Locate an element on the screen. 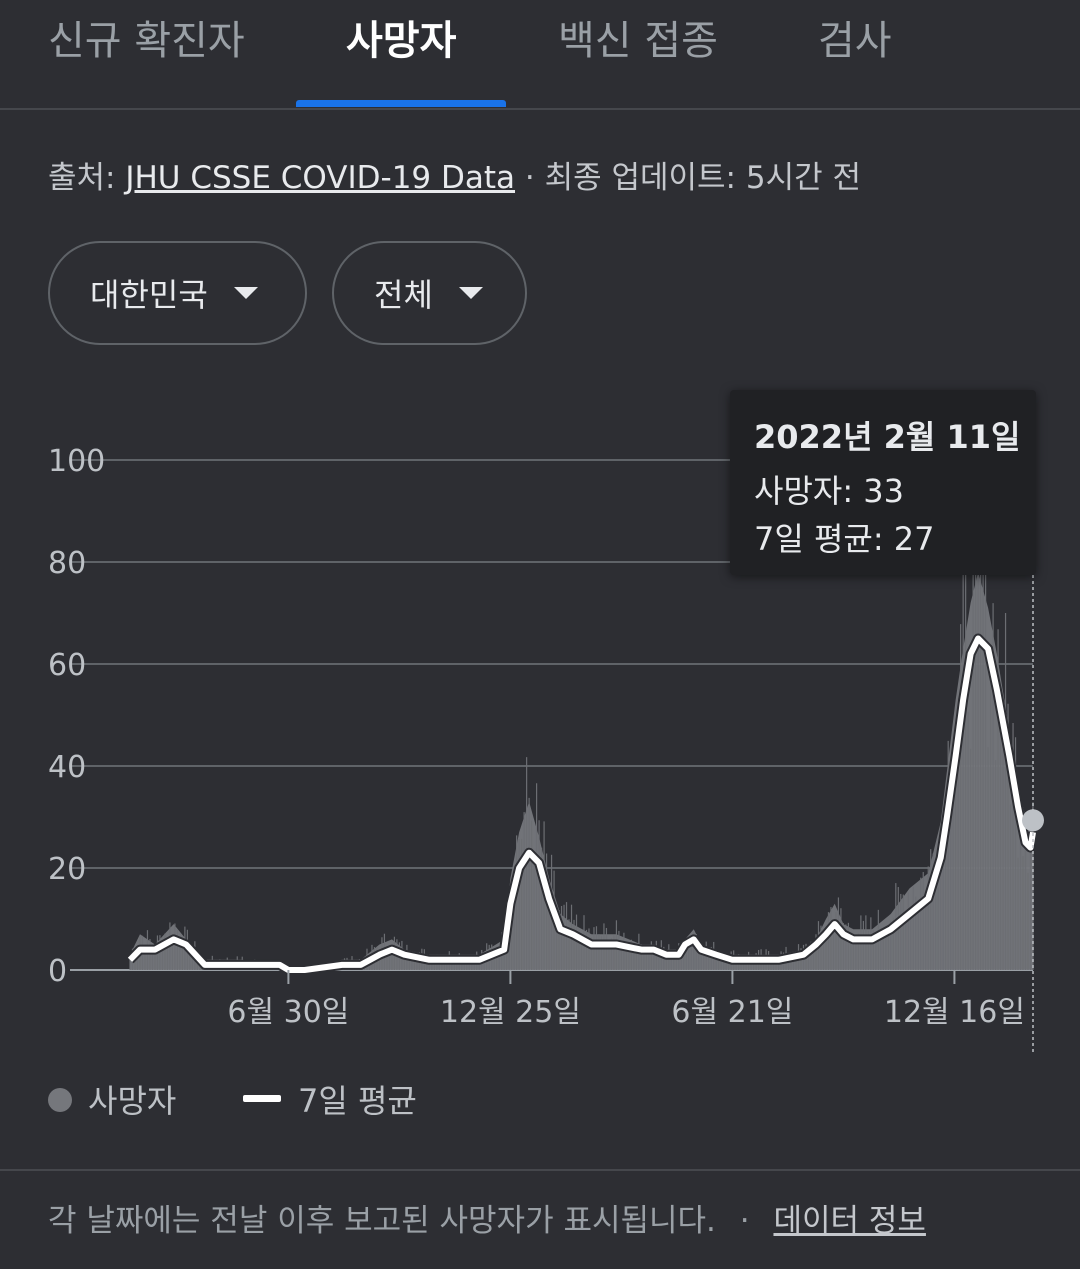  y-tick-label: 20 is located at coordinates (67, 869).